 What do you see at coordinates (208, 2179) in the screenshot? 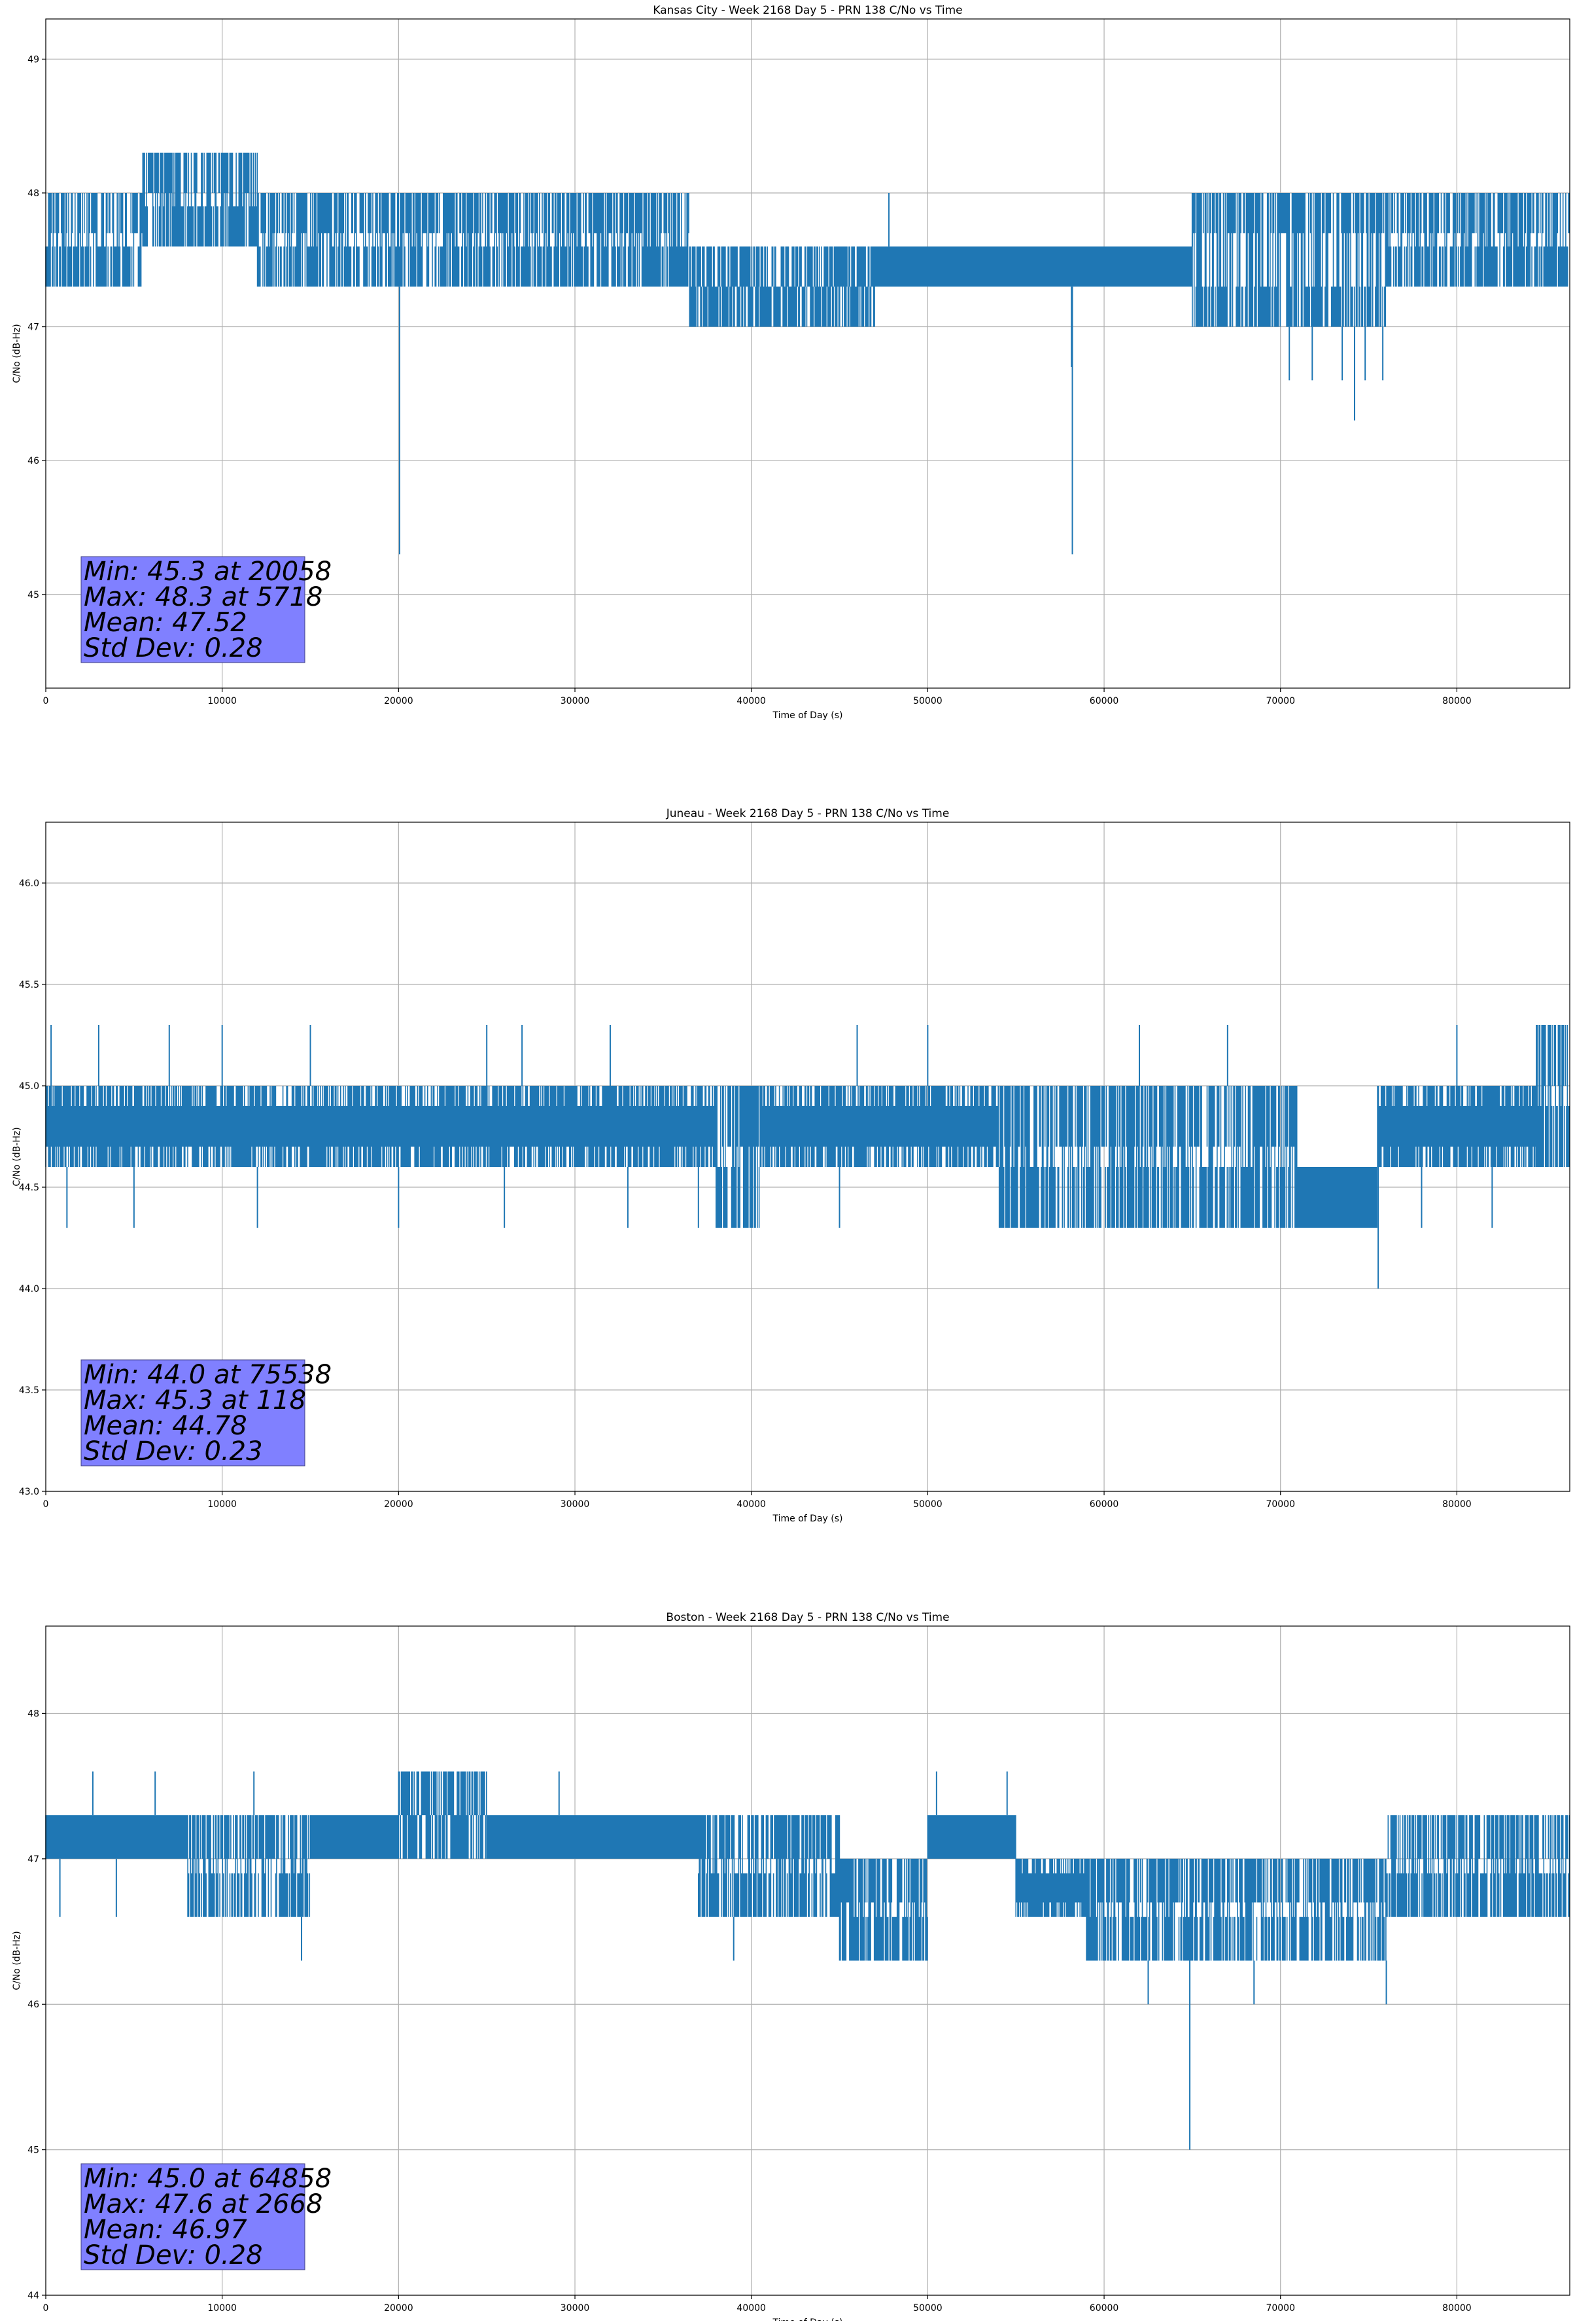
I see `stats-line: Min: 45.0 at 64858` at bounding box center [208, 2179].